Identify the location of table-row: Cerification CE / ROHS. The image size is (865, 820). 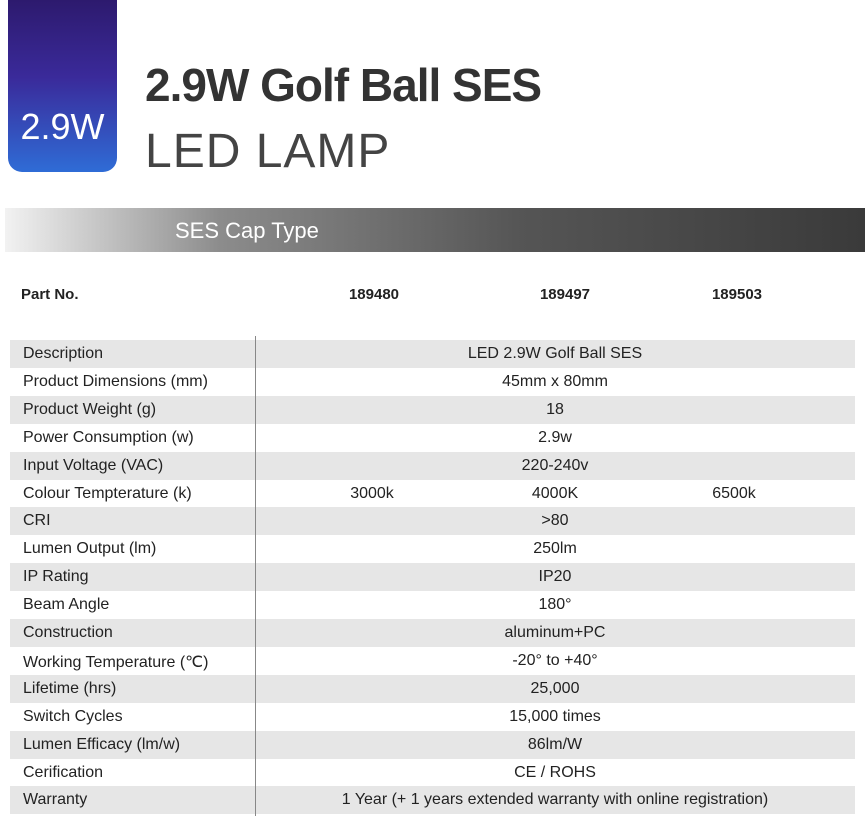
(432, 773).